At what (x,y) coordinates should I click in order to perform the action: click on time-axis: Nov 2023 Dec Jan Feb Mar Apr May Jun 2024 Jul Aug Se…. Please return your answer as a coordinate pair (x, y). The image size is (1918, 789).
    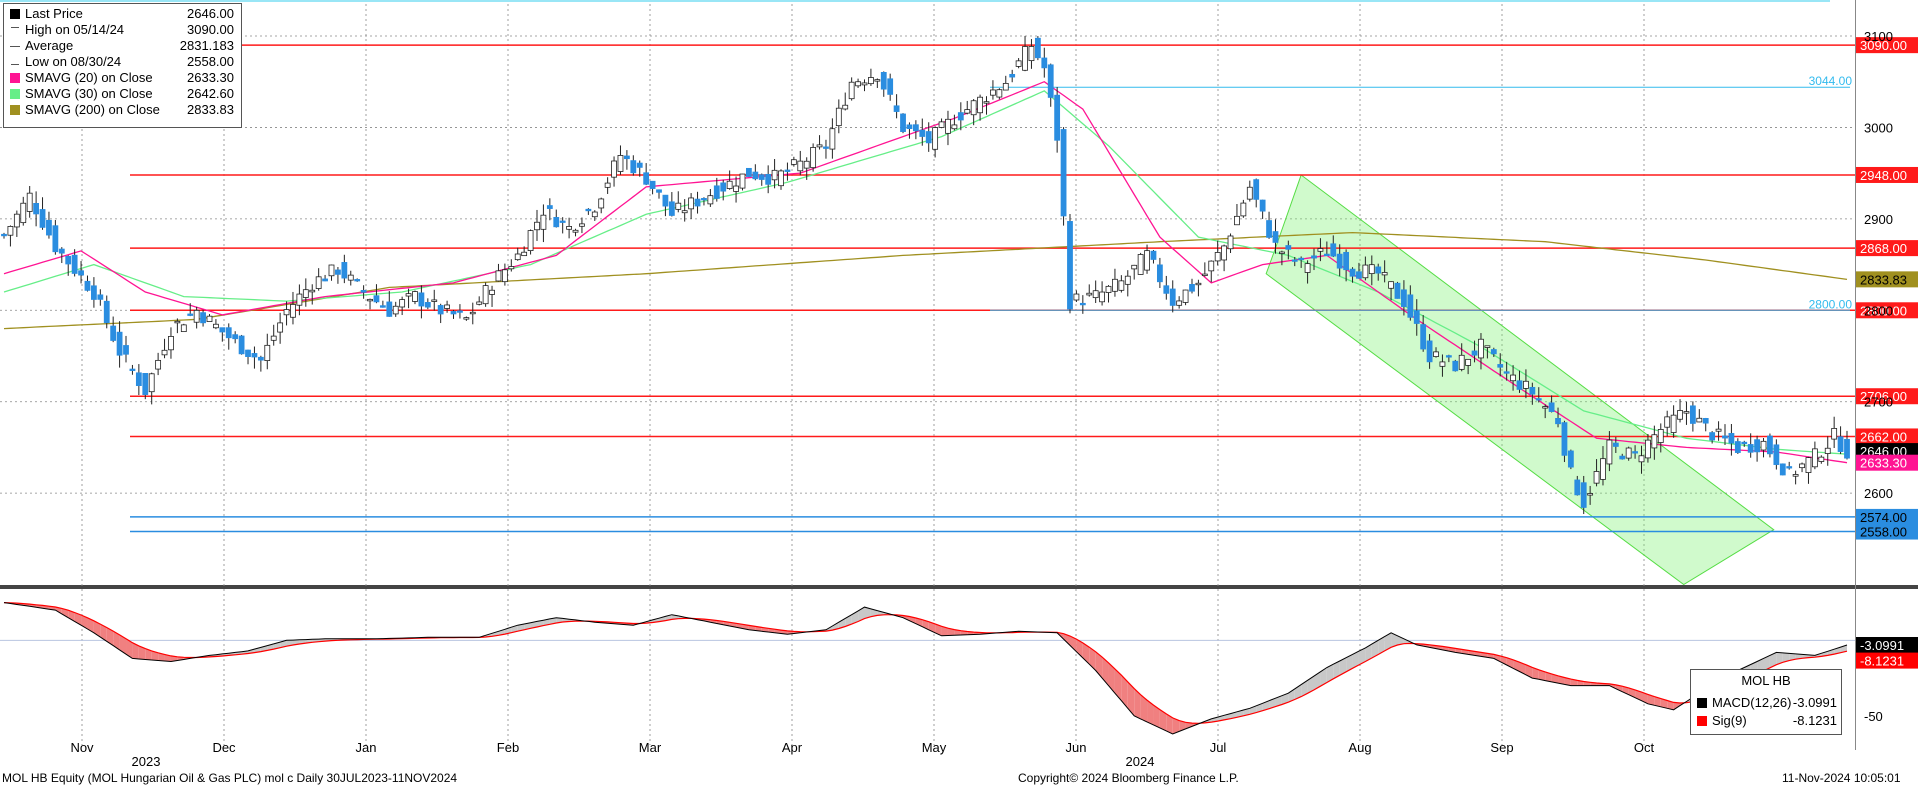
    Looking at the image, I should click on (862, 754).